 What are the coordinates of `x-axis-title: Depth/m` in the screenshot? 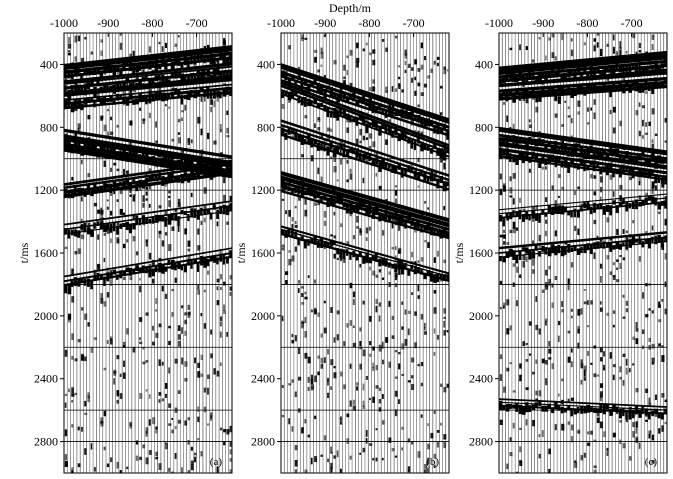 It's located at (350, 8).